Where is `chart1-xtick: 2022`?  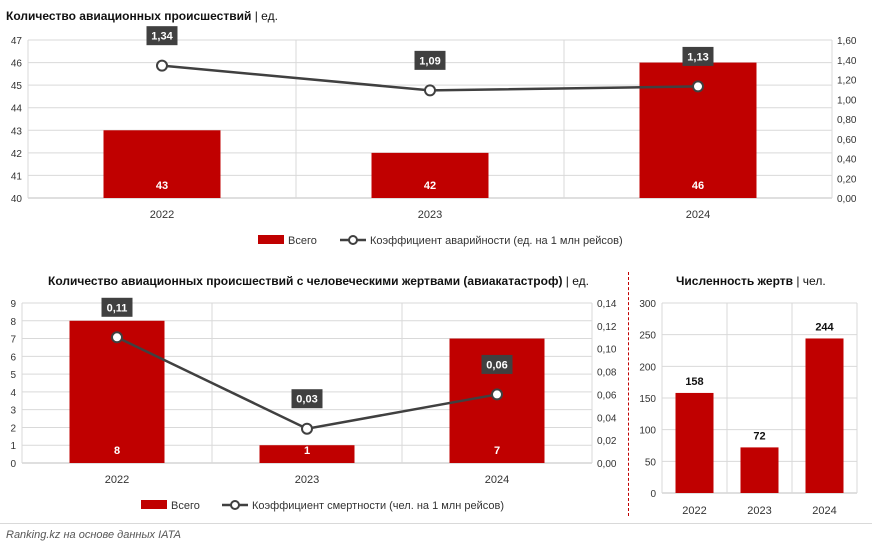
chart1-xtick: 2022 is located at coordinates (162, 215).